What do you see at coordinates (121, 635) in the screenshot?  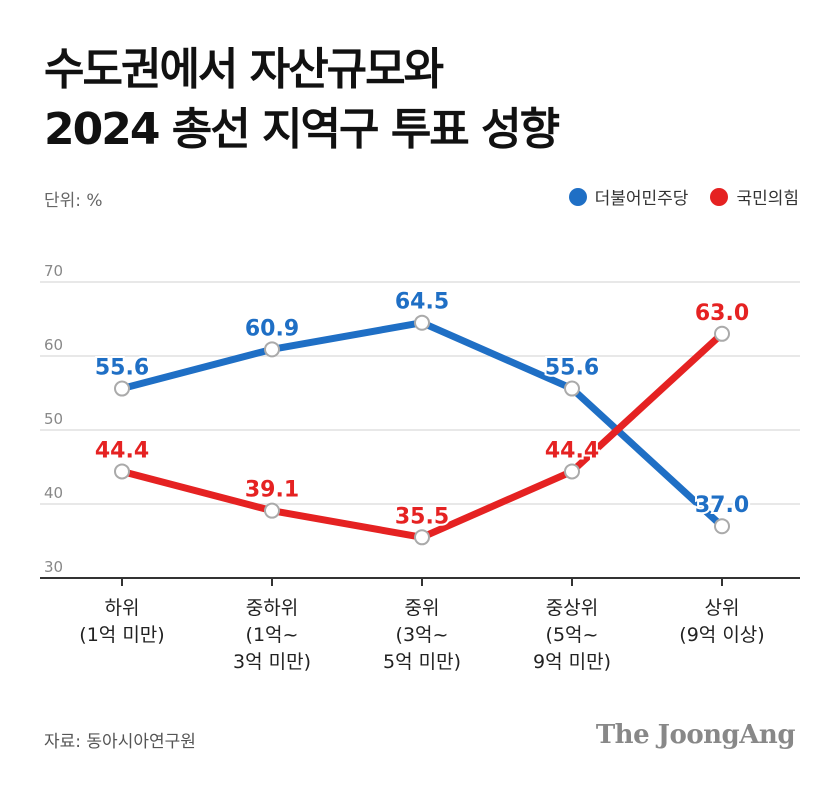 I see `x-tick-label-line: (1억 미만)` at bounding box center [121, 635].